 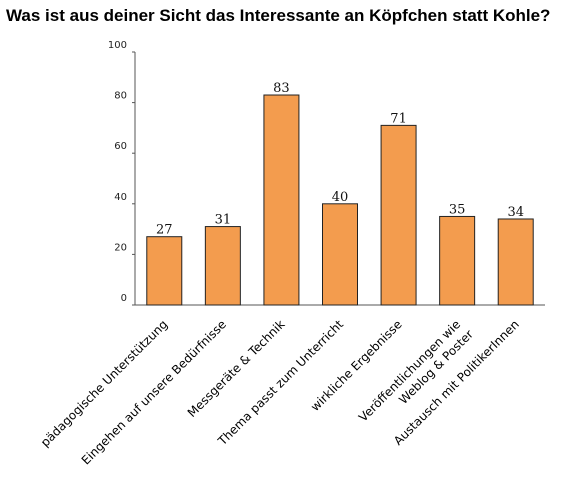 I want to click on category-label-line: Messgeräte & Technik, so click(x=236, y=368).